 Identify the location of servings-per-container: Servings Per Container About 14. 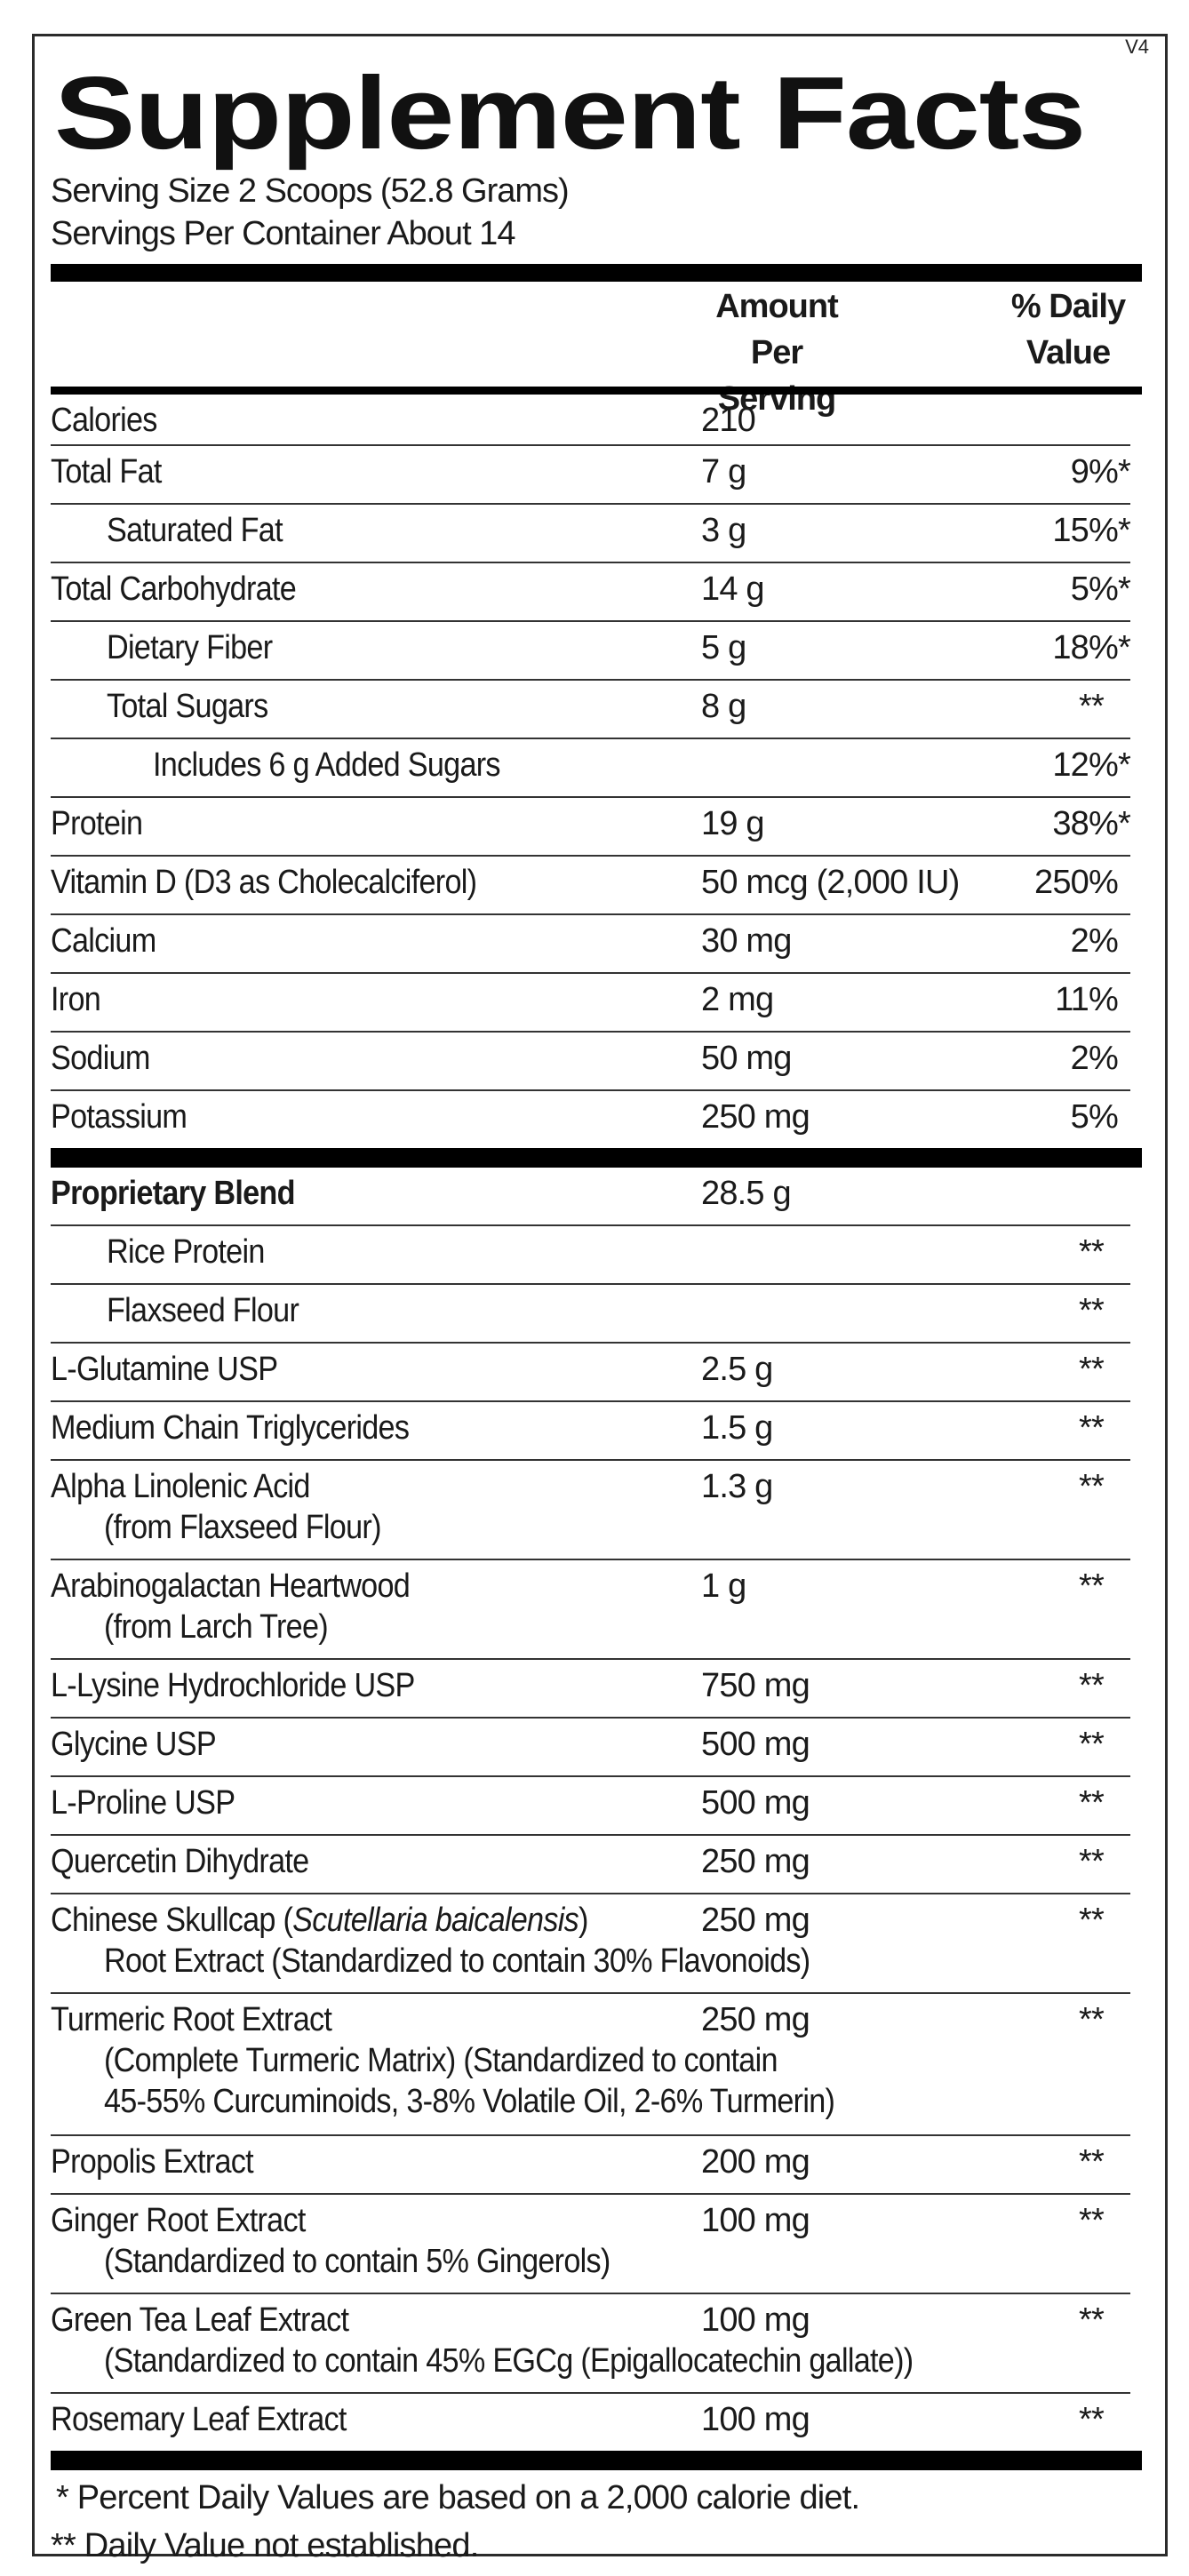
(283, 233).